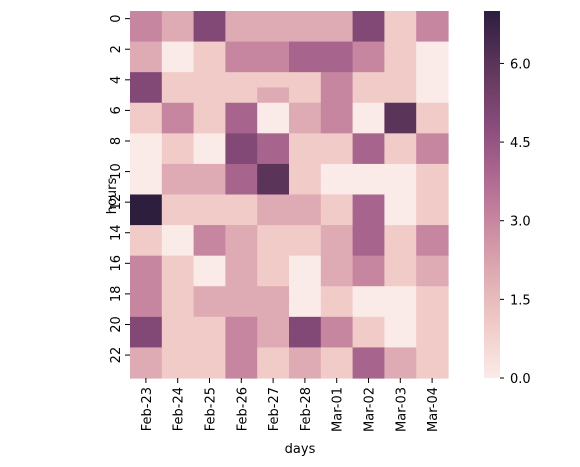  What do you see at coordinates (242, 409) in the screenshot?
I see `x-tick-label: Feb-26` at bounding box center [242, 409].